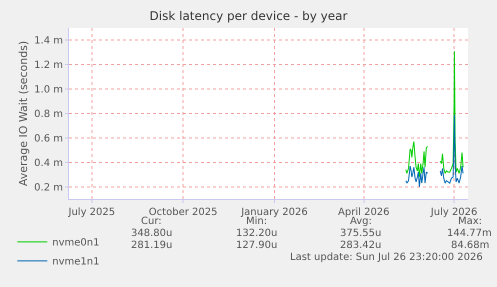 The width and height of the screenshot is (497, 287). I want to click on y-tick-label: 0.4 m, so click(48, 163).